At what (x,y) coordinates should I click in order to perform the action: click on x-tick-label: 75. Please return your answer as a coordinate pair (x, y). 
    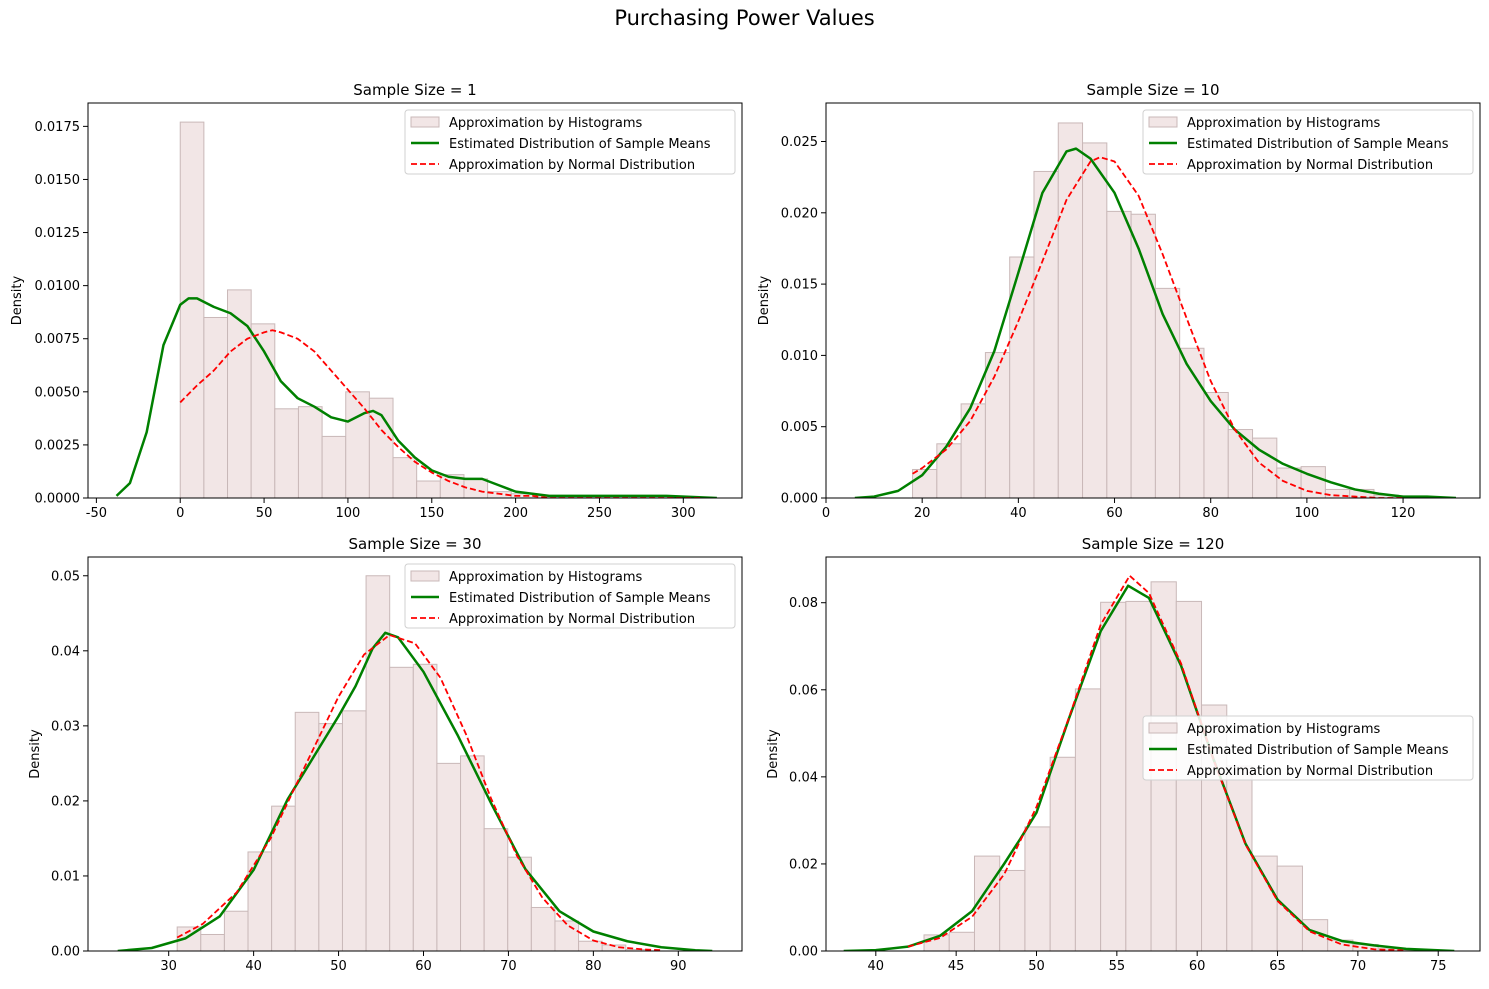
    Looking at the image, I should click on (1438, 966).